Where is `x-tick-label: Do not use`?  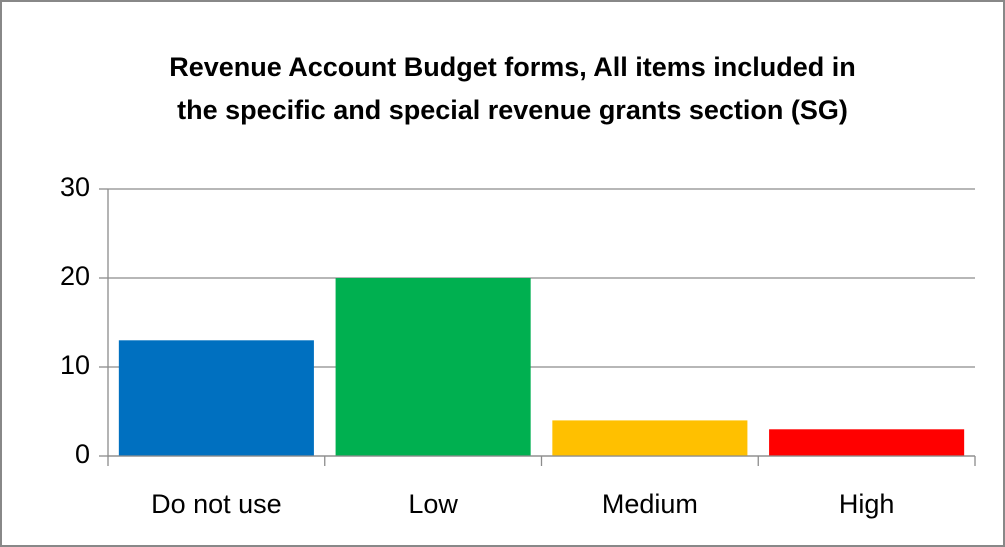
x-tick-label: Do not use is located at coordinates (216, 504).